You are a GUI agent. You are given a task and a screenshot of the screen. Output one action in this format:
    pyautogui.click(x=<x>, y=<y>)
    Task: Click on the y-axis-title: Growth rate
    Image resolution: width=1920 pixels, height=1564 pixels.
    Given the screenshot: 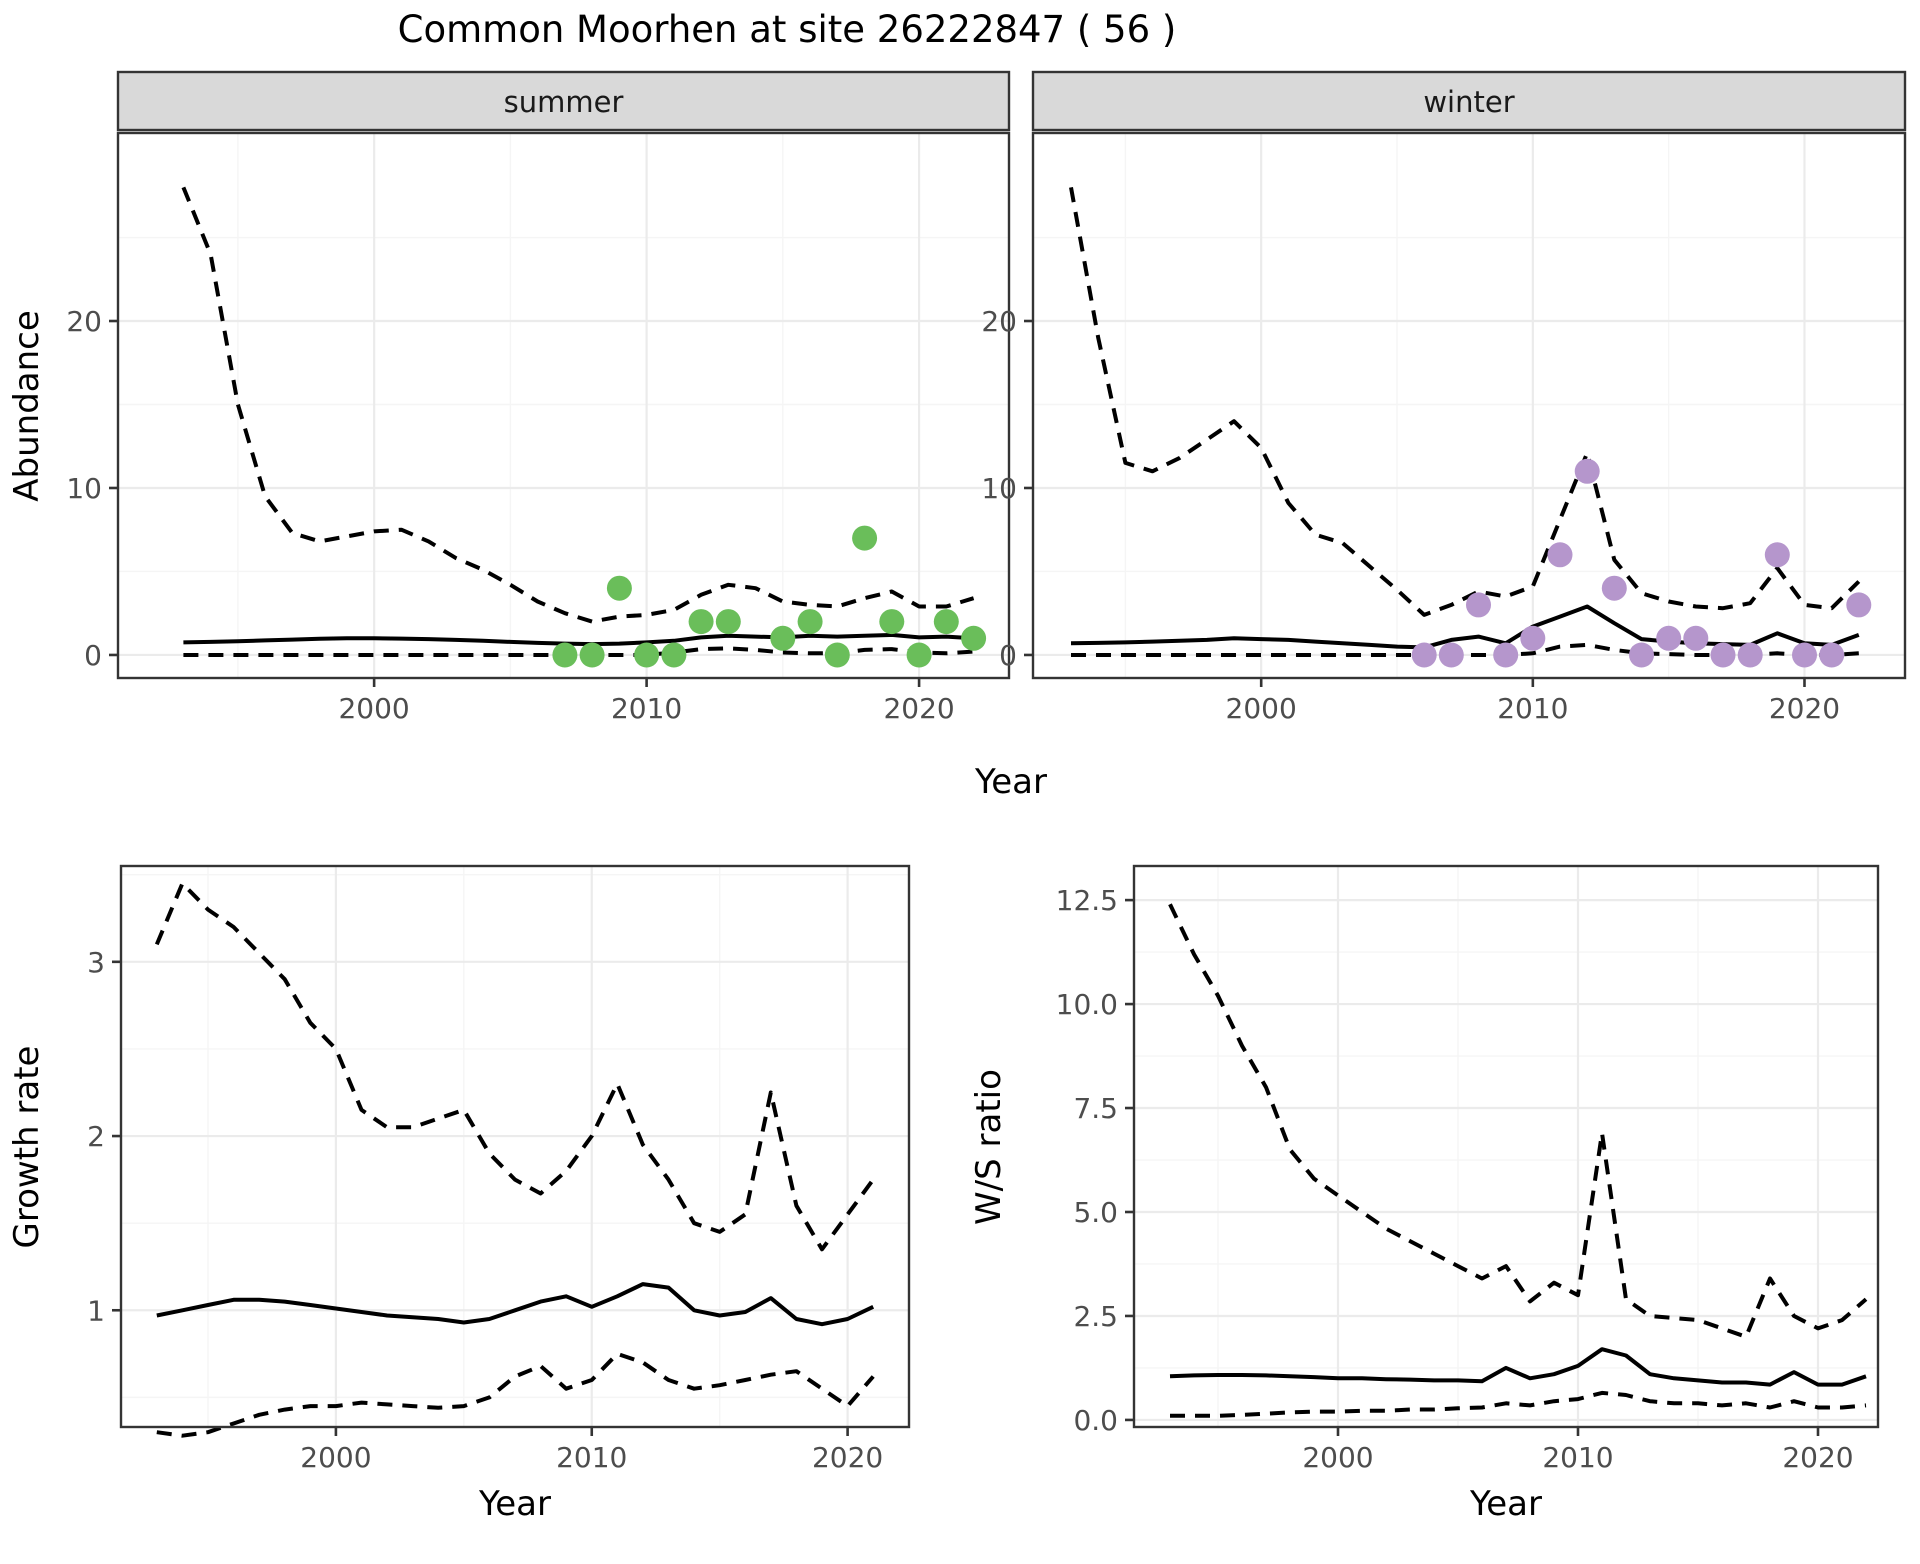 What is the action you would take?
    pyautogui.click(x=27, y=1147)
    